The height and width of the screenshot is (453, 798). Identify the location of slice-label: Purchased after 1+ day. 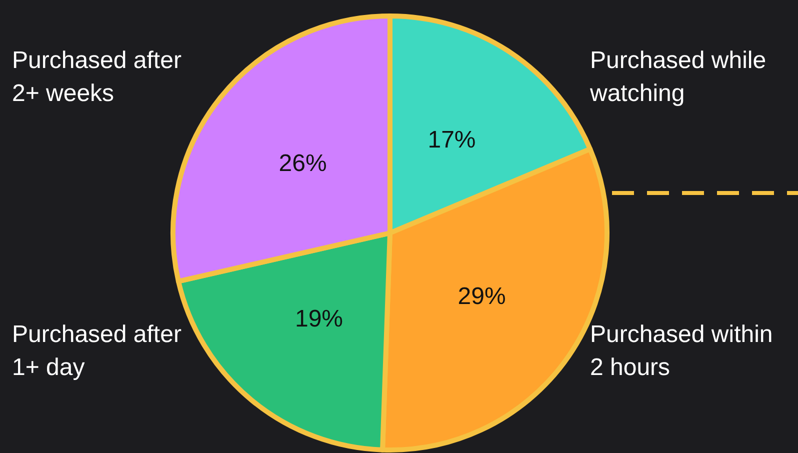
(100, 351).